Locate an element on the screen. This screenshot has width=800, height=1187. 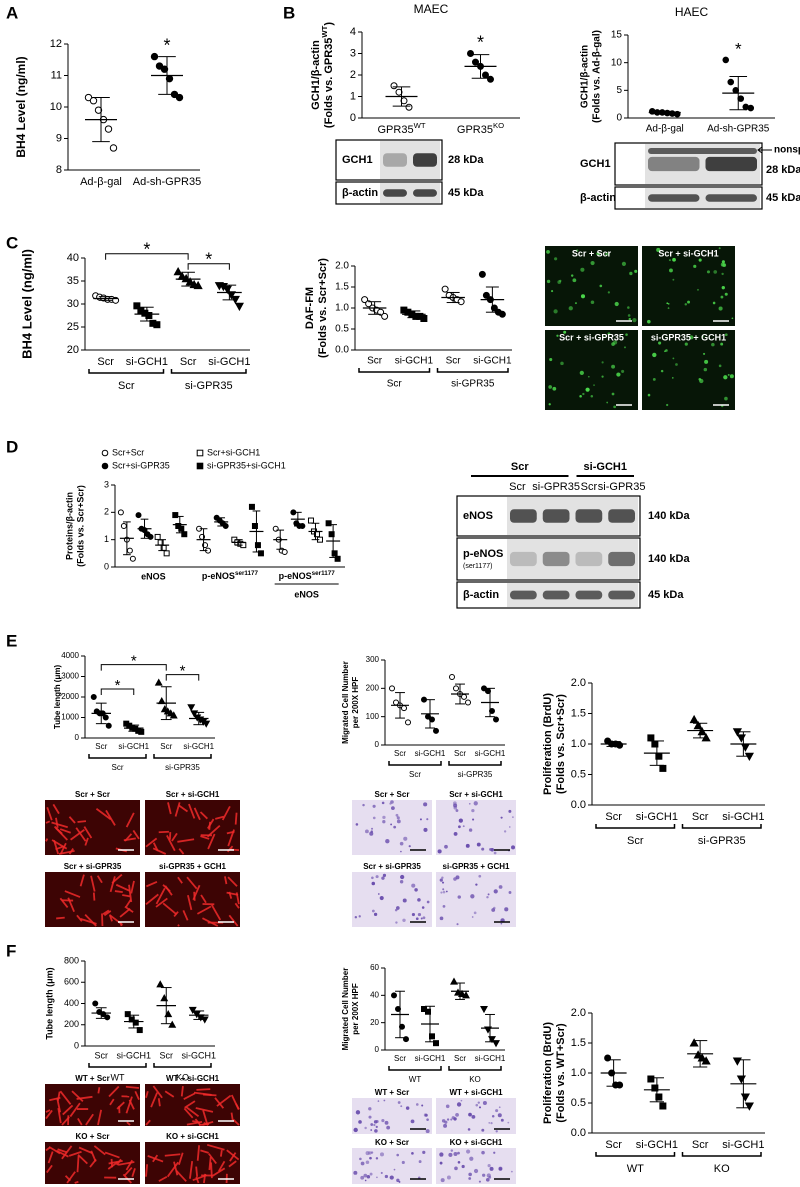
blot-row-sublabel: (ser1177) is located at coordinates (477, 566).